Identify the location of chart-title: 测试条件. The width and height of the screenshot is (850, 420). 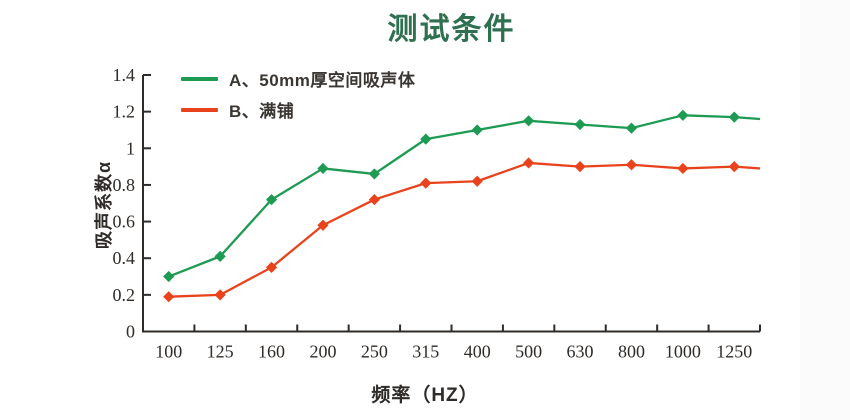
(451, 29).